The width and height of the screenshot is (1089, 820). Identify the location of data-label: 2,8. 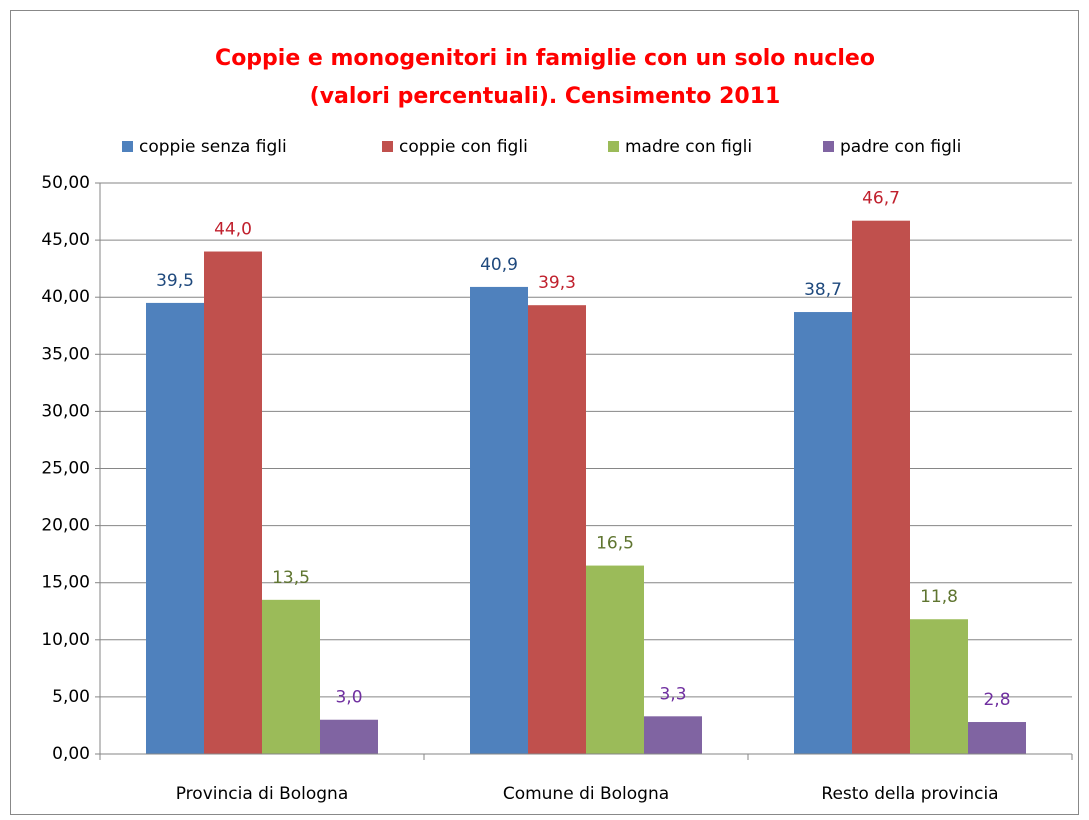
(996, 700).